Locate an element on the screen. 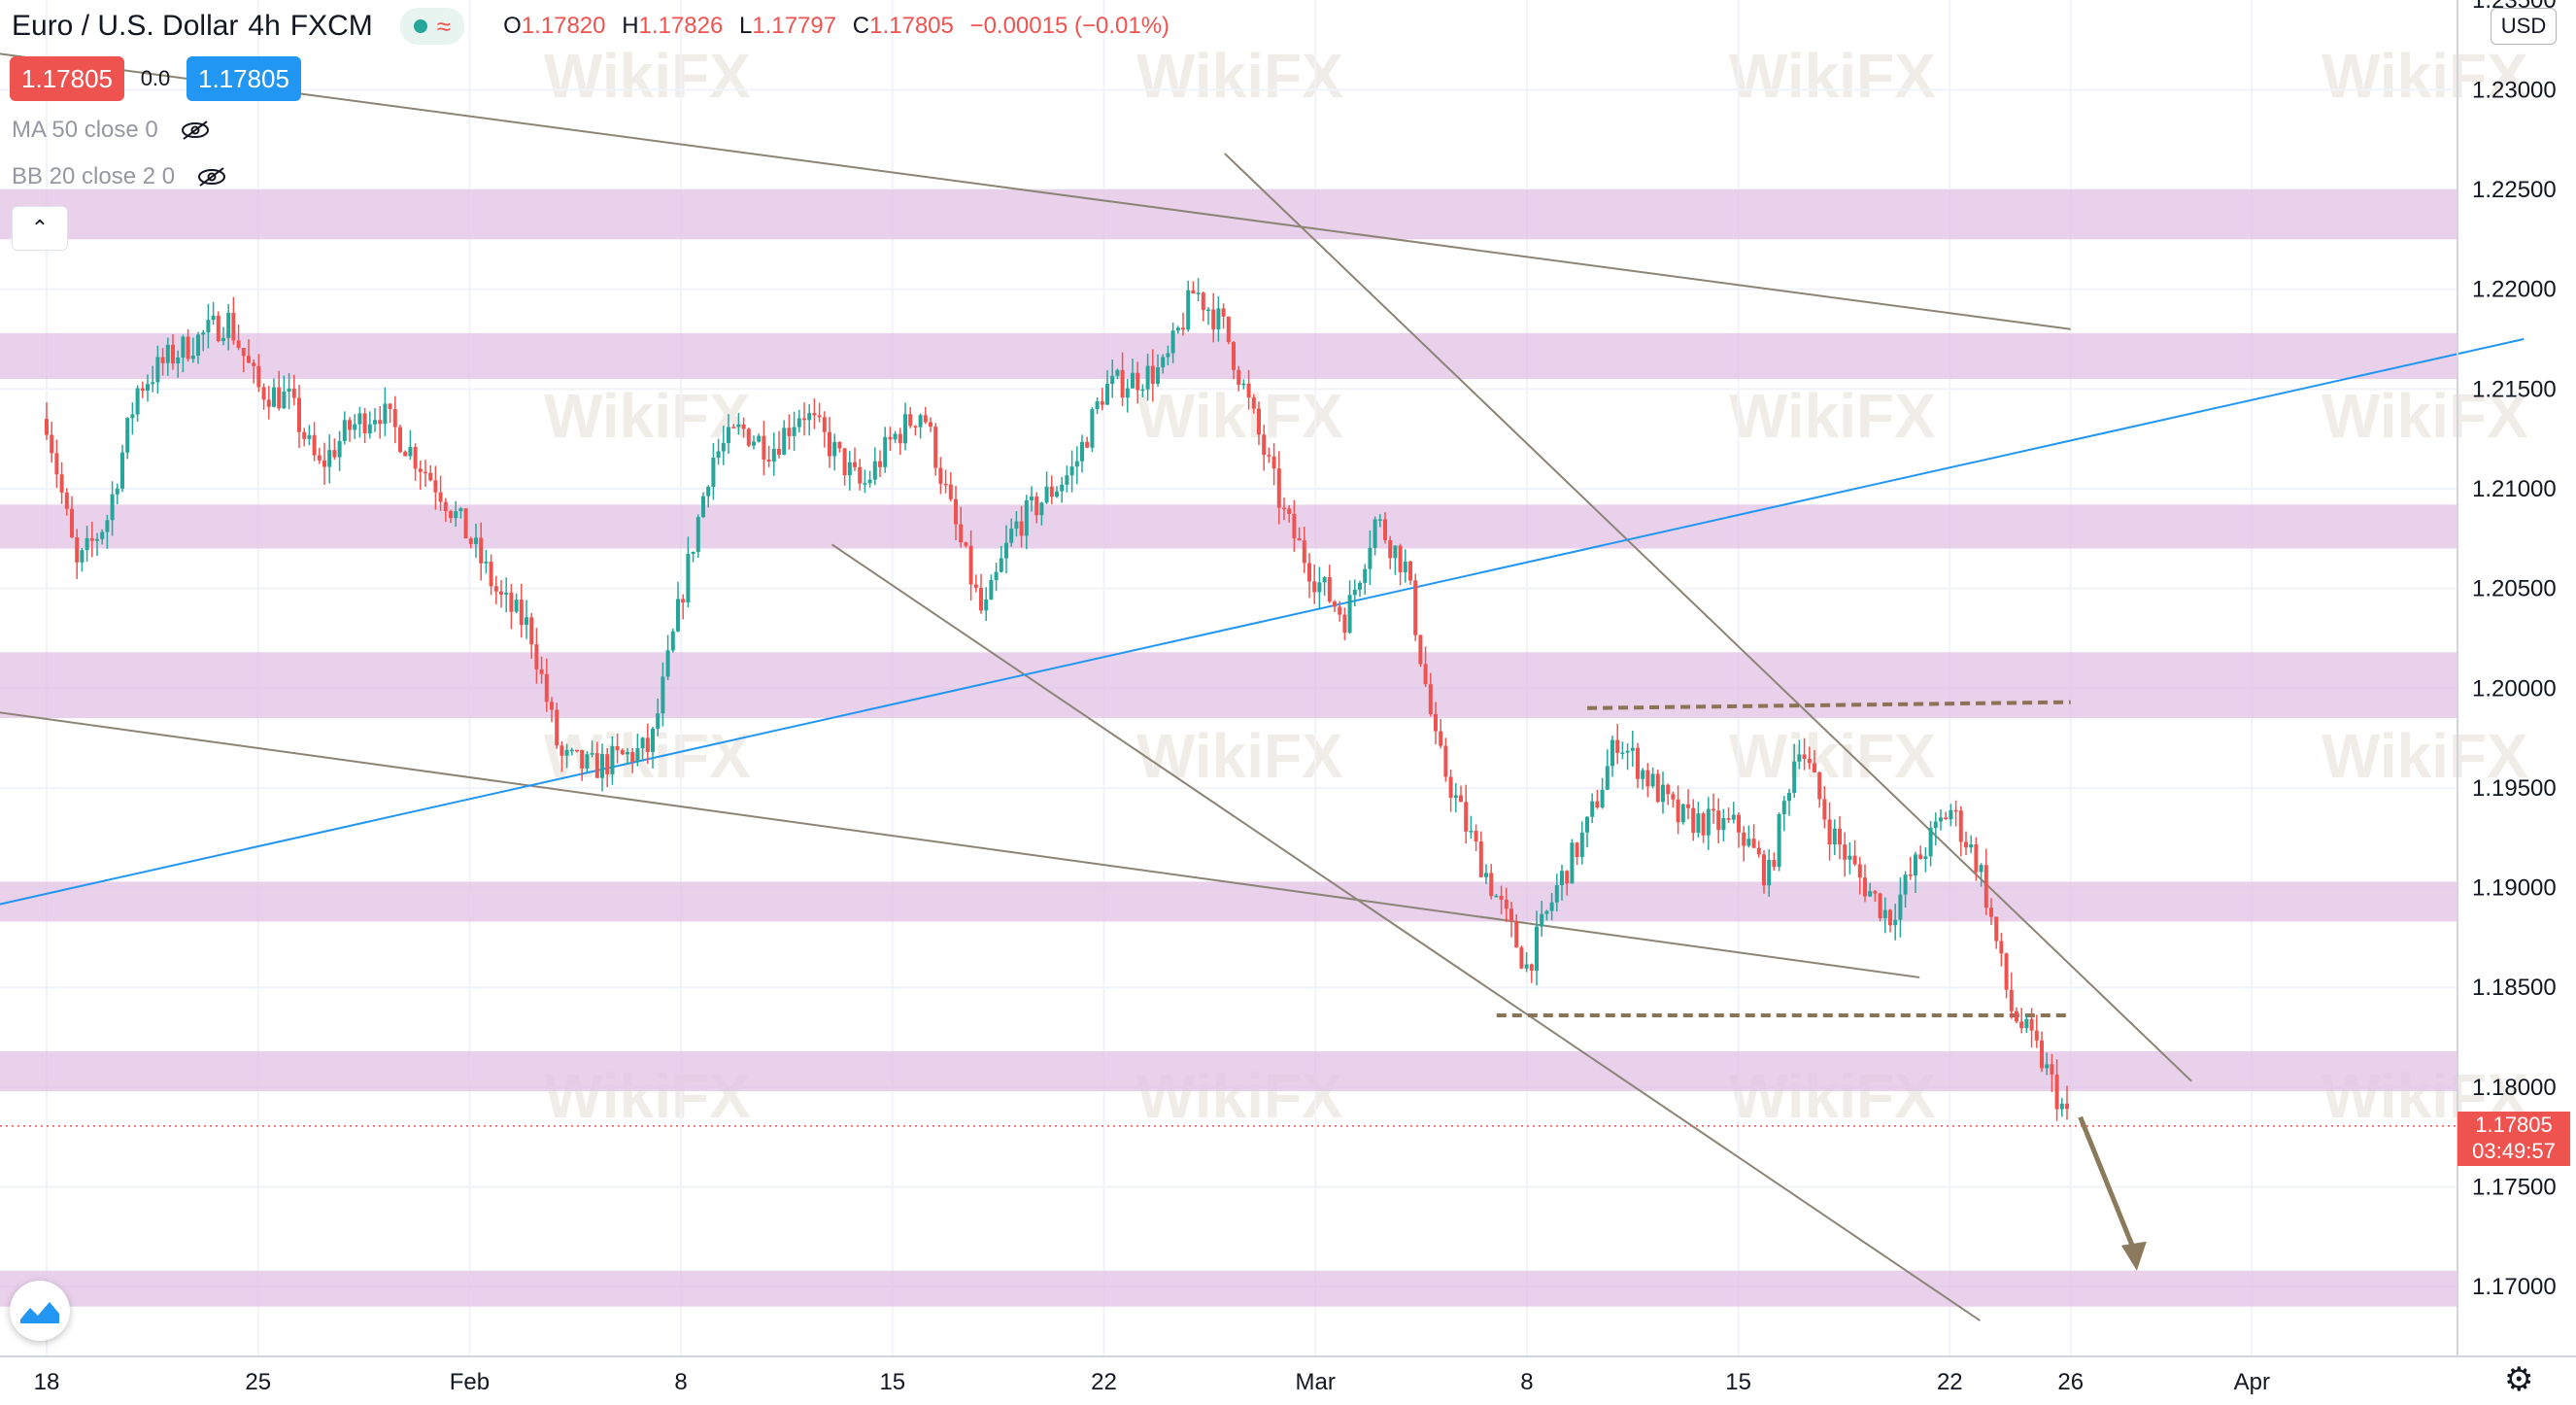 The width and height of the screenshot is (2576, 1405). spread: 0.0 is located at coordinates (155, 78).